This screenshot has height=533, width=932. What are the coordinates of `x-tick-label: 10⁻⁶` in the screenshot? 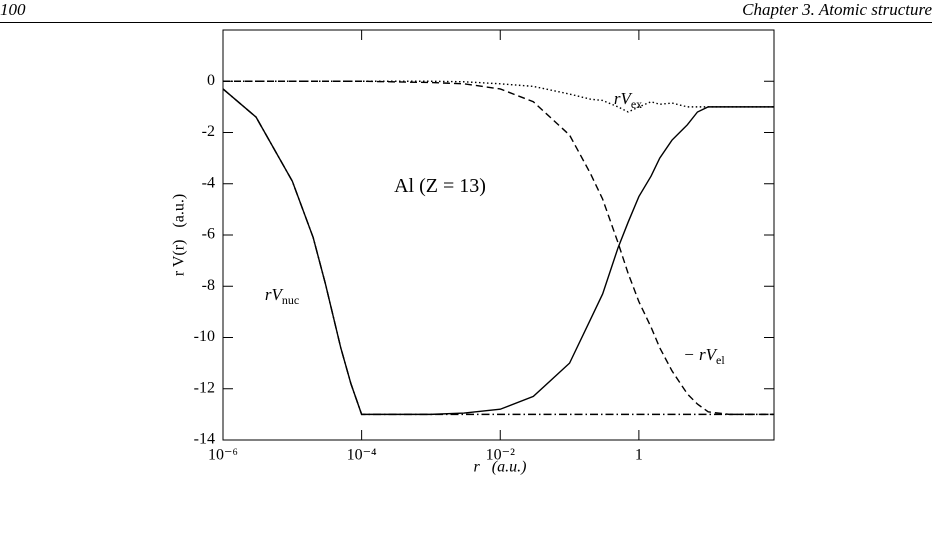 It's located at (223, 455).